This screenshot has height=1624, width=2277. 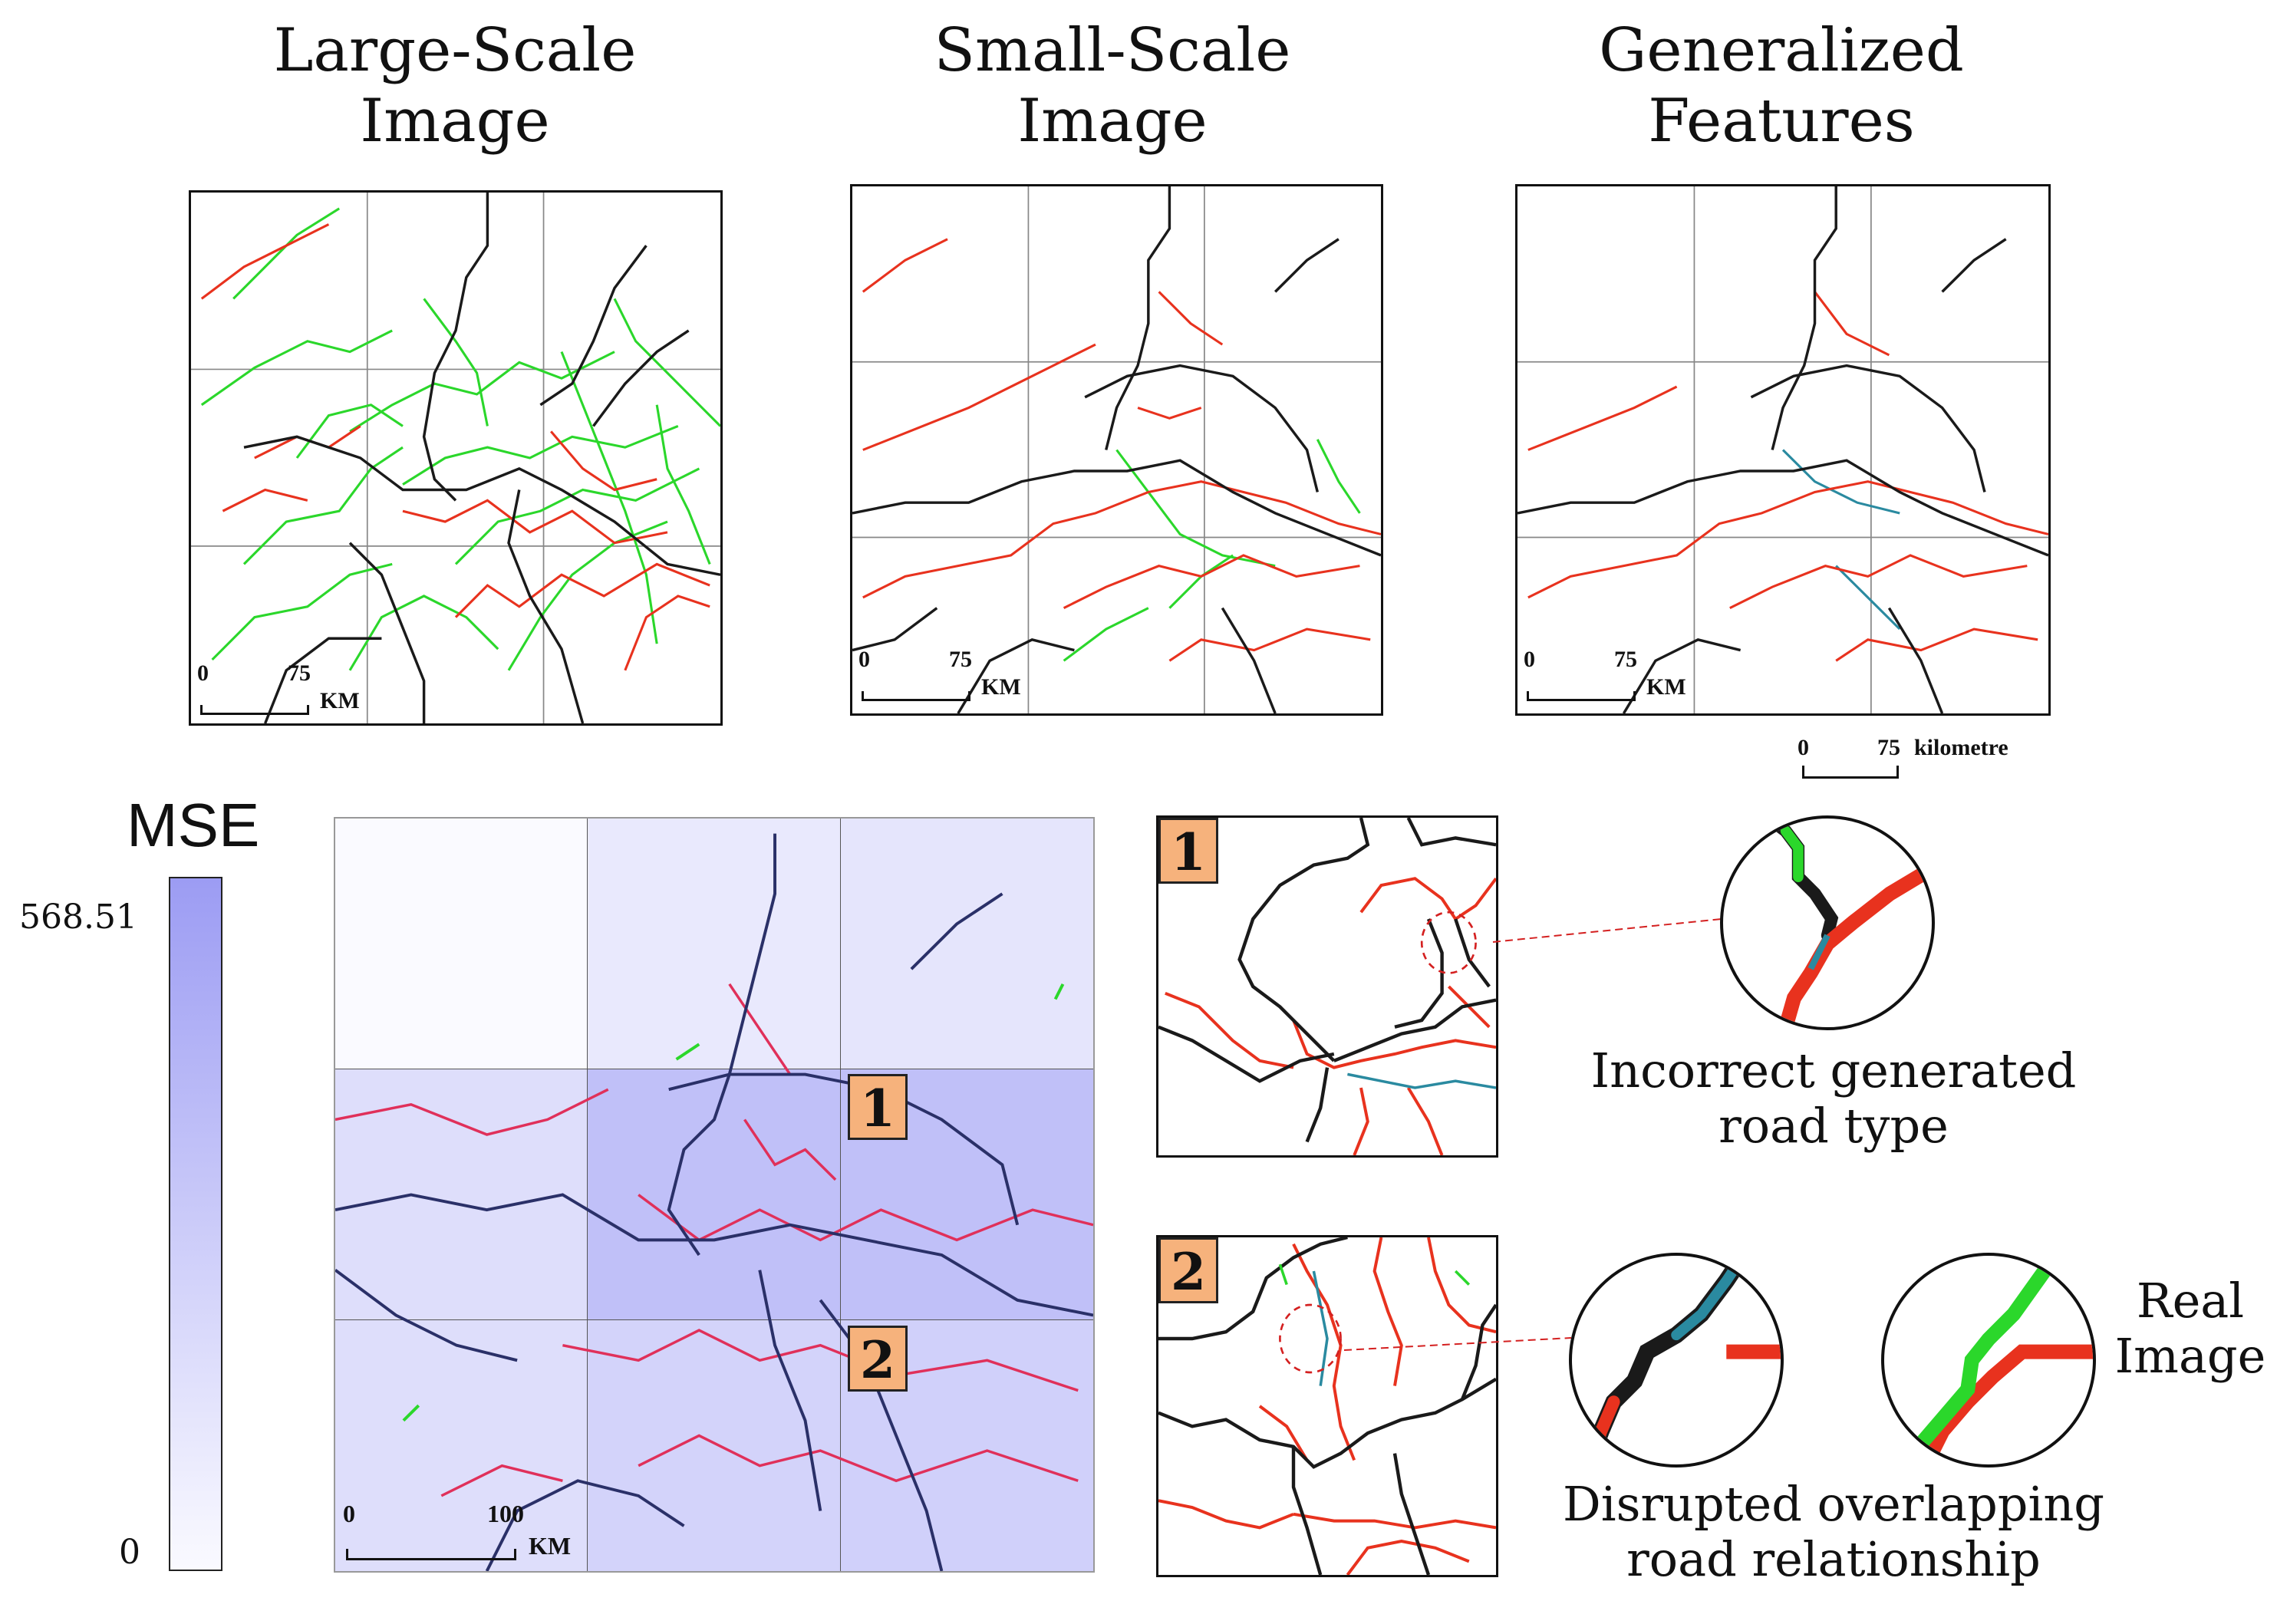 What do you see at coordinates (1188, 851) in the screenshot?
I see `zoom-badge-1: 1` at bounding box center [1188, 851].